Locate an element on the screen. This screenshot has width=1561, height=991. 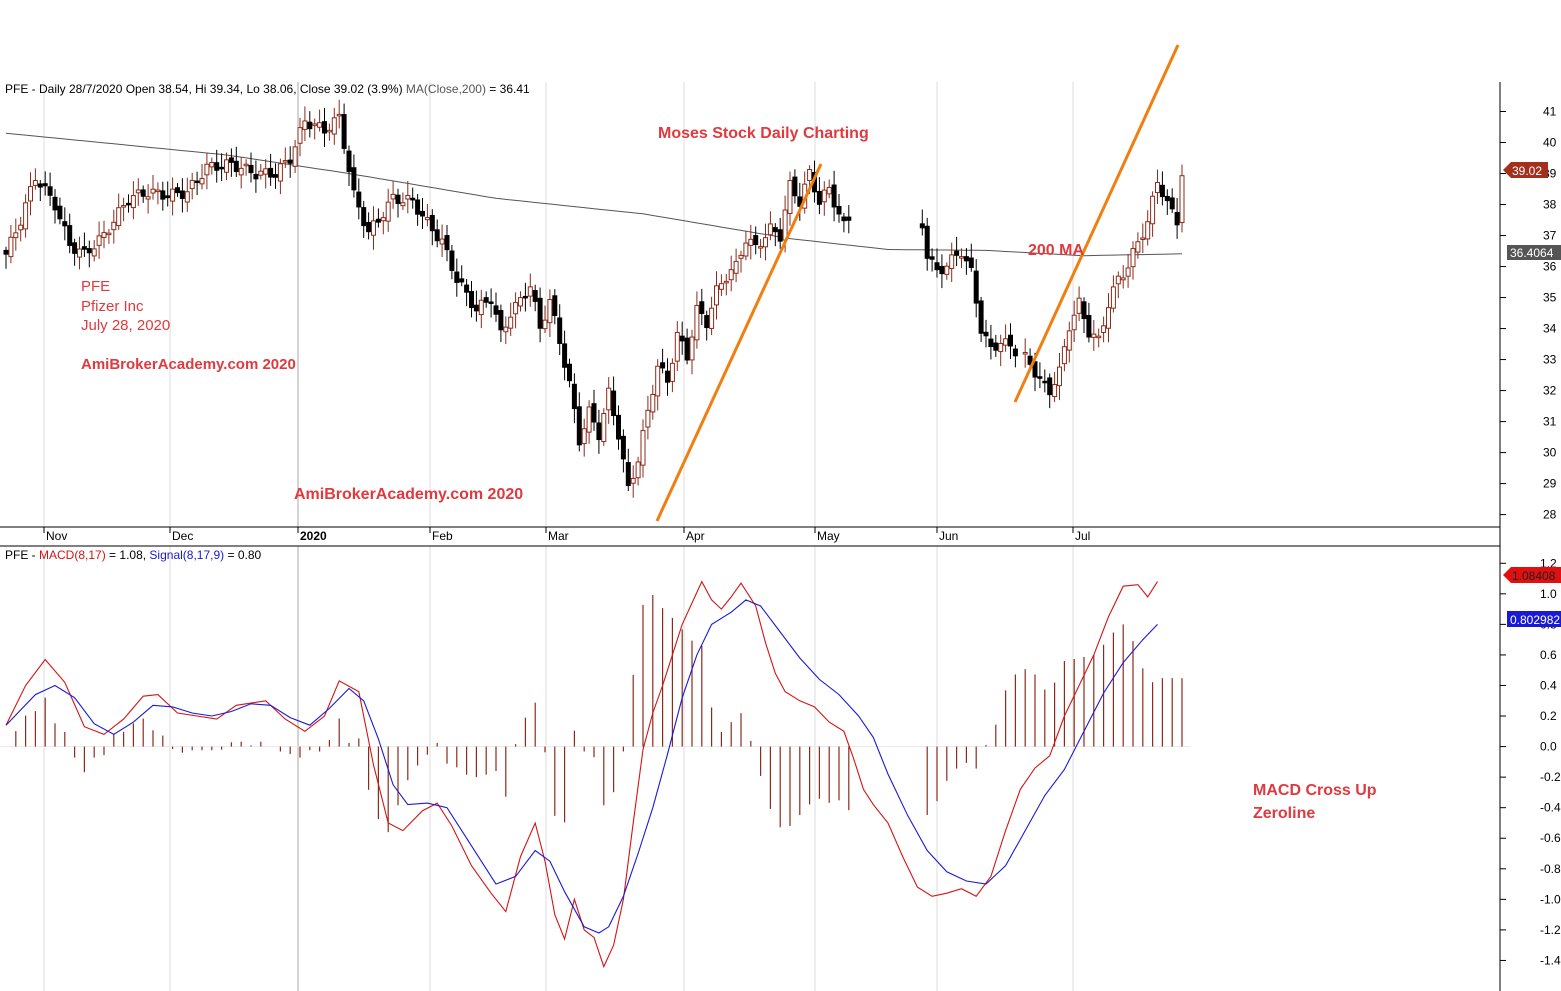
price-y-tick-label: 31 is located at coordinates (1550, 422).